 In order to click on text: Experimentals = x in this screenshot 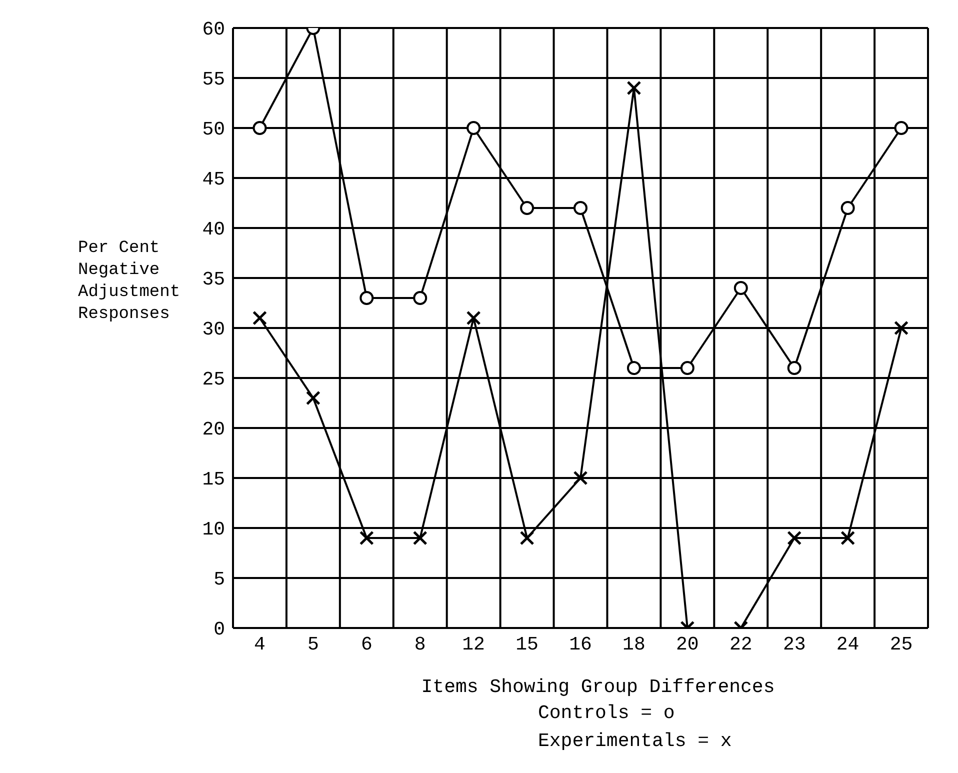, I will do `click(635, 741)`.